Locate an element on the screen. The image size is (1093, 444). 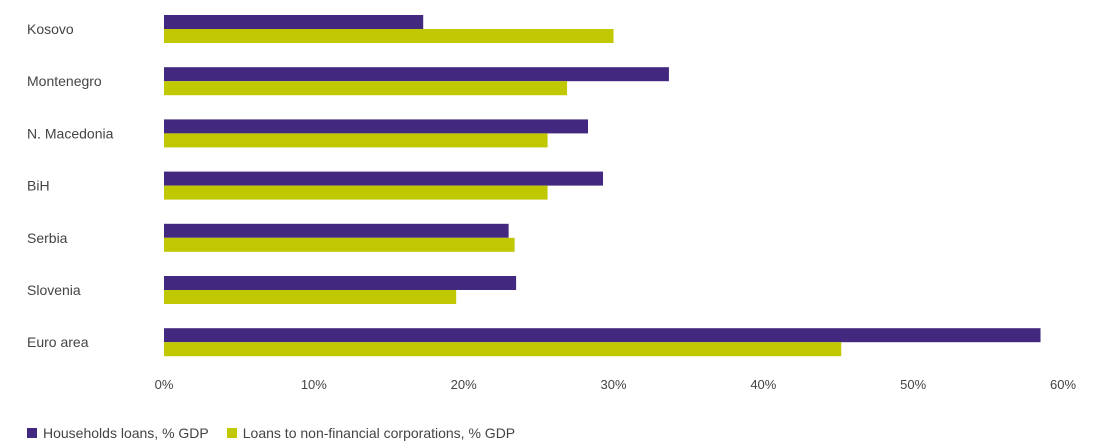
category-label: Kosovo is located at coordinates (50, 29).